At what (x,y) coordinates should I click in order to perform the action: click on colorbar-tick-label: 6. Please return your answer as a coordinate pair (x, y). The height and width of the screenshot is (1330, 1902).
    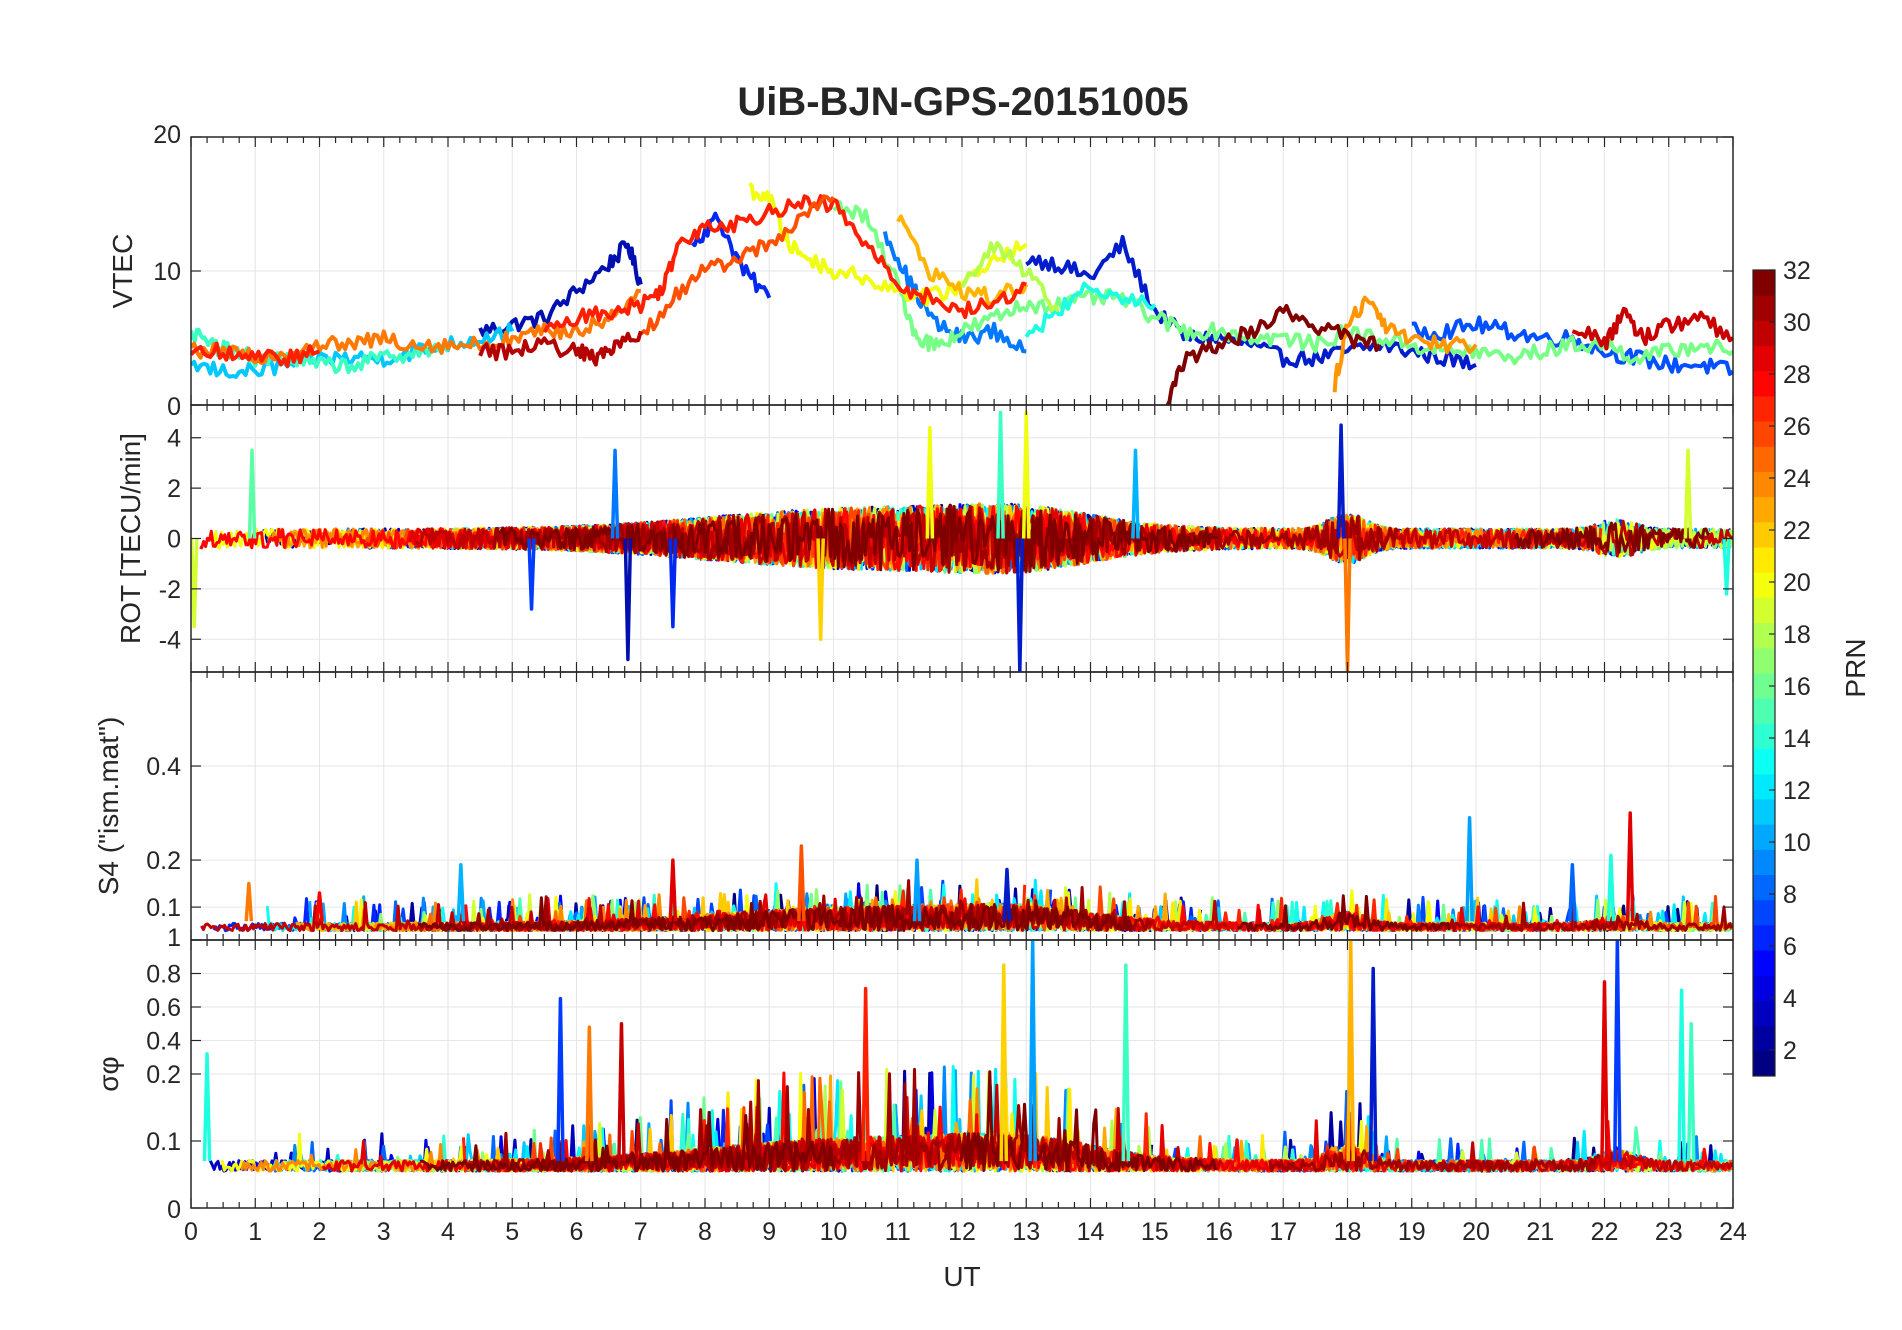
    Looking at the image, I should click on (1790, 947).